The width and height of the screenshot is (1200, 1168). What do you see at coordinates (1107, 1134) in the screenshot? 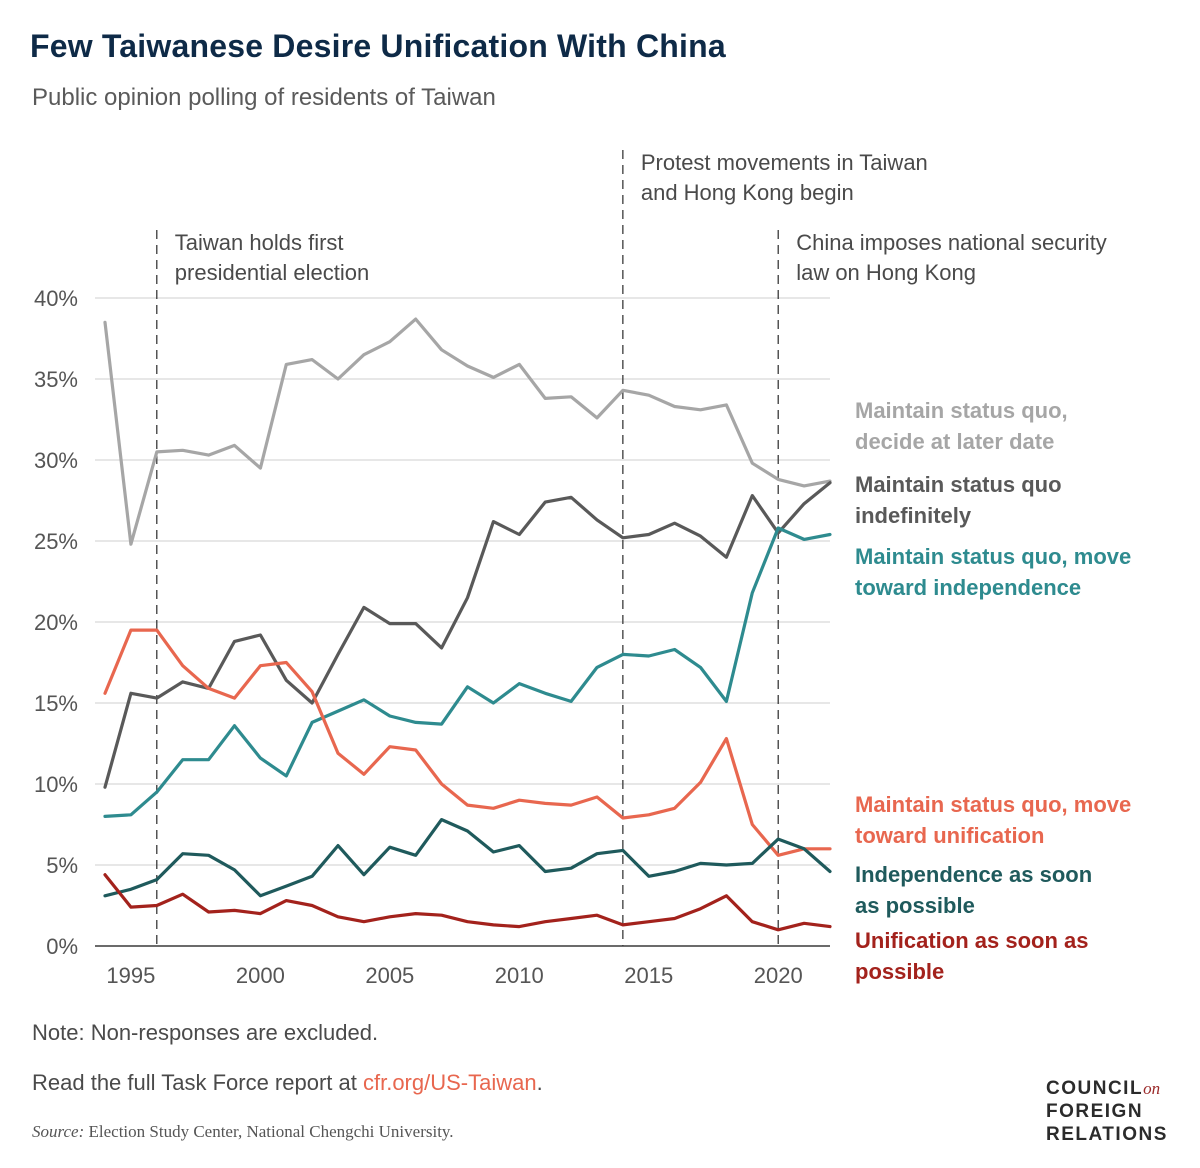
I see `logo-line-3: RELATIONS` at bounding box center [1107, 1134].